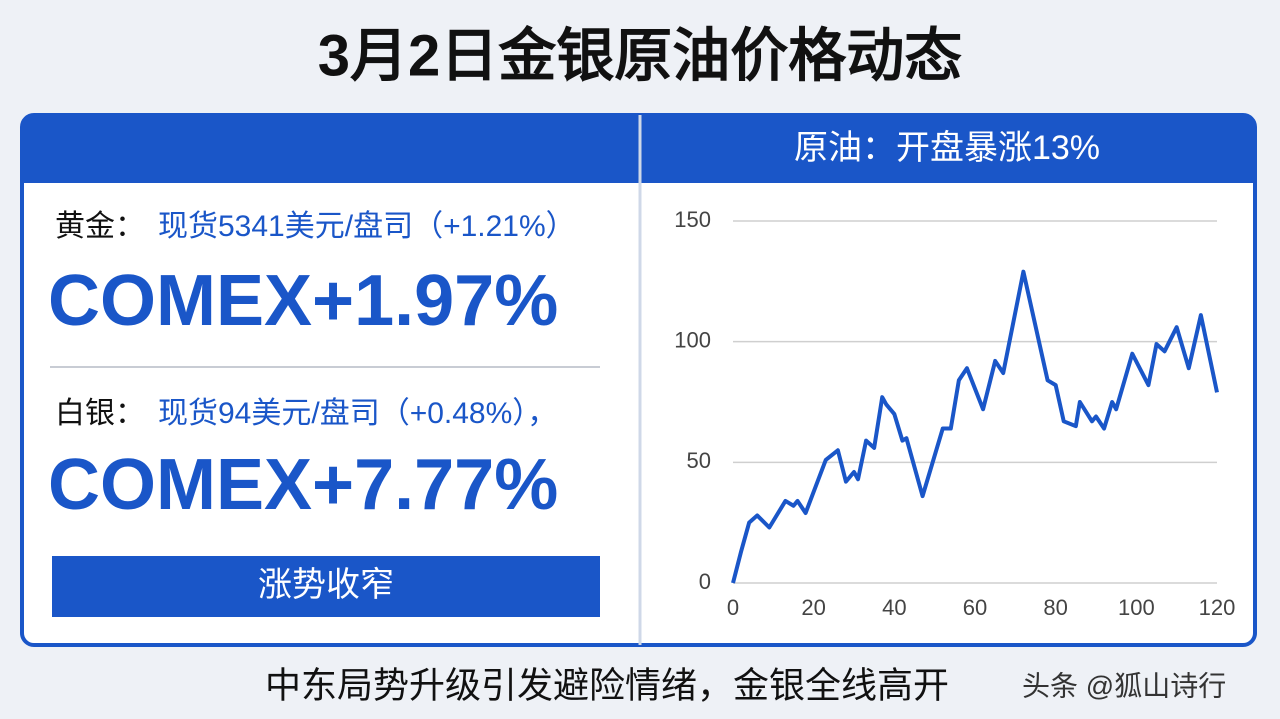  I want to click on gold-spot: 现货5341美元/盘司（+1.21%）, so click(367, 226).